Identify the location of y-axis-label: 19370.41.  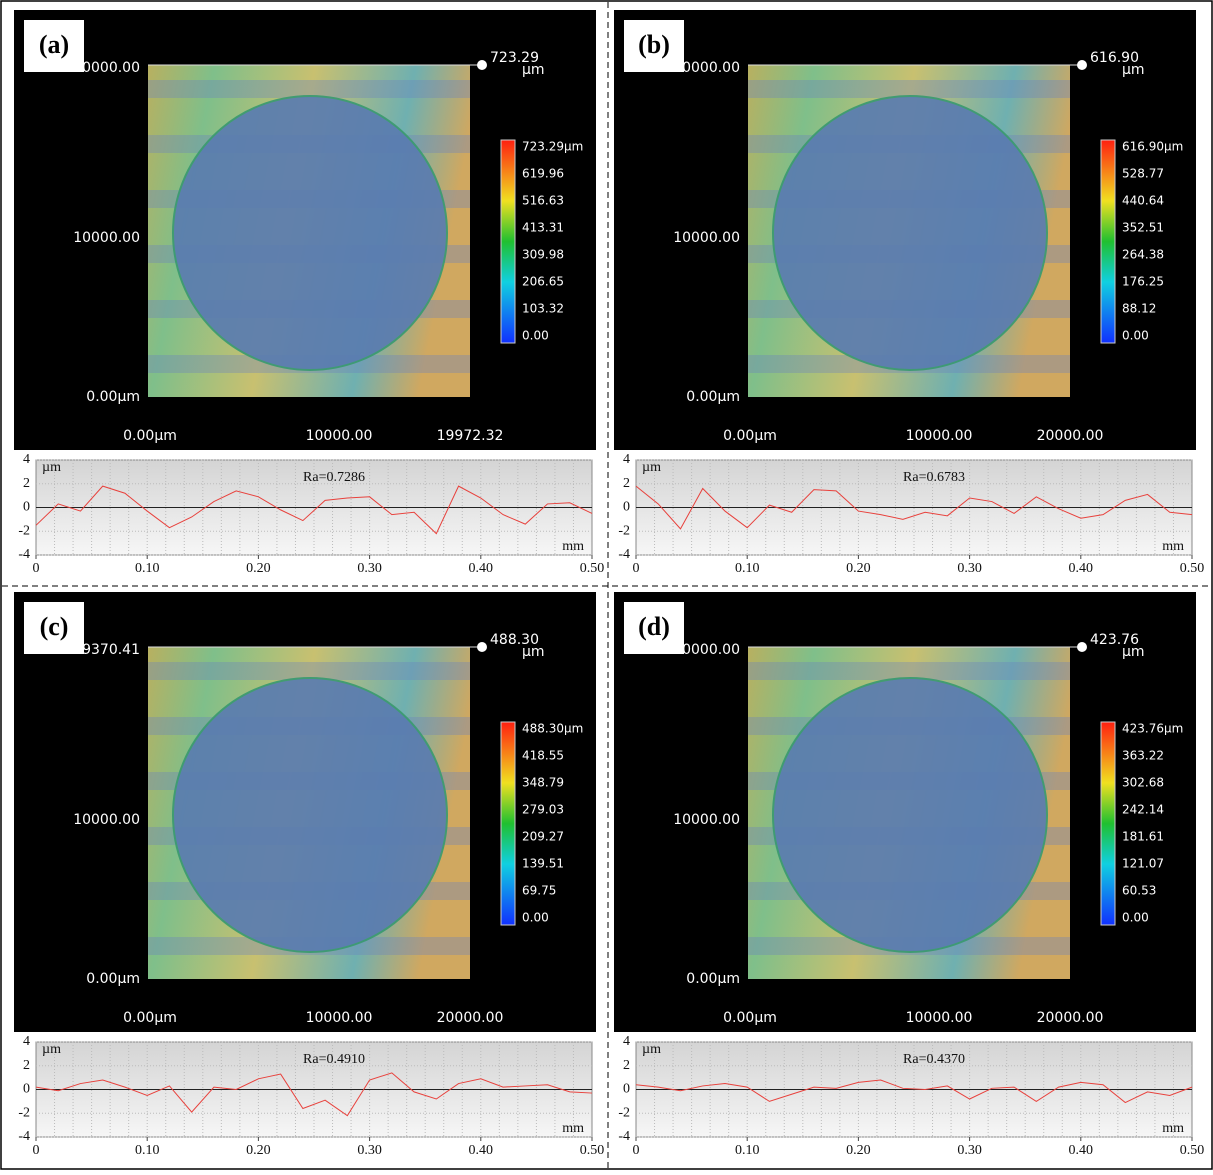
(106, 650).